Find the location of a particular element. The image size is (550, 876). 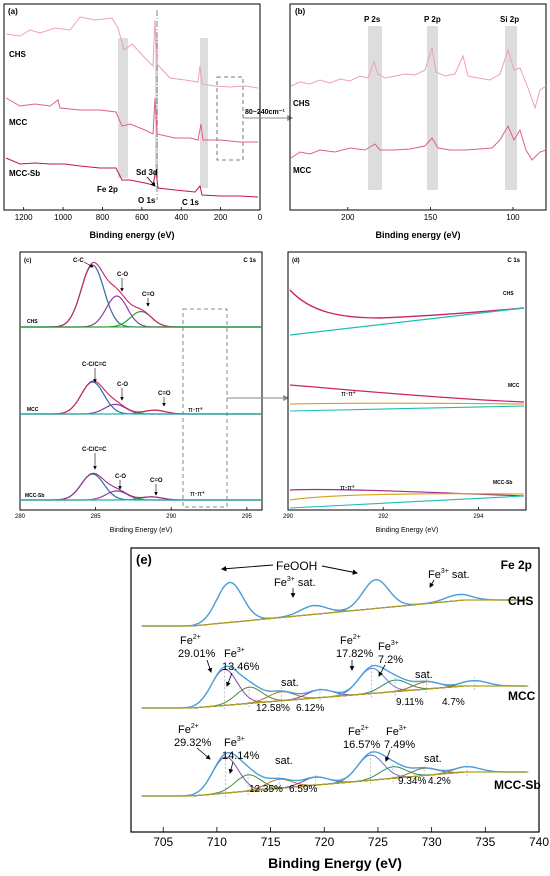

panel-e-mccsb-fe3p-1-pct: 14.14% is located at coordinates (241, 756).